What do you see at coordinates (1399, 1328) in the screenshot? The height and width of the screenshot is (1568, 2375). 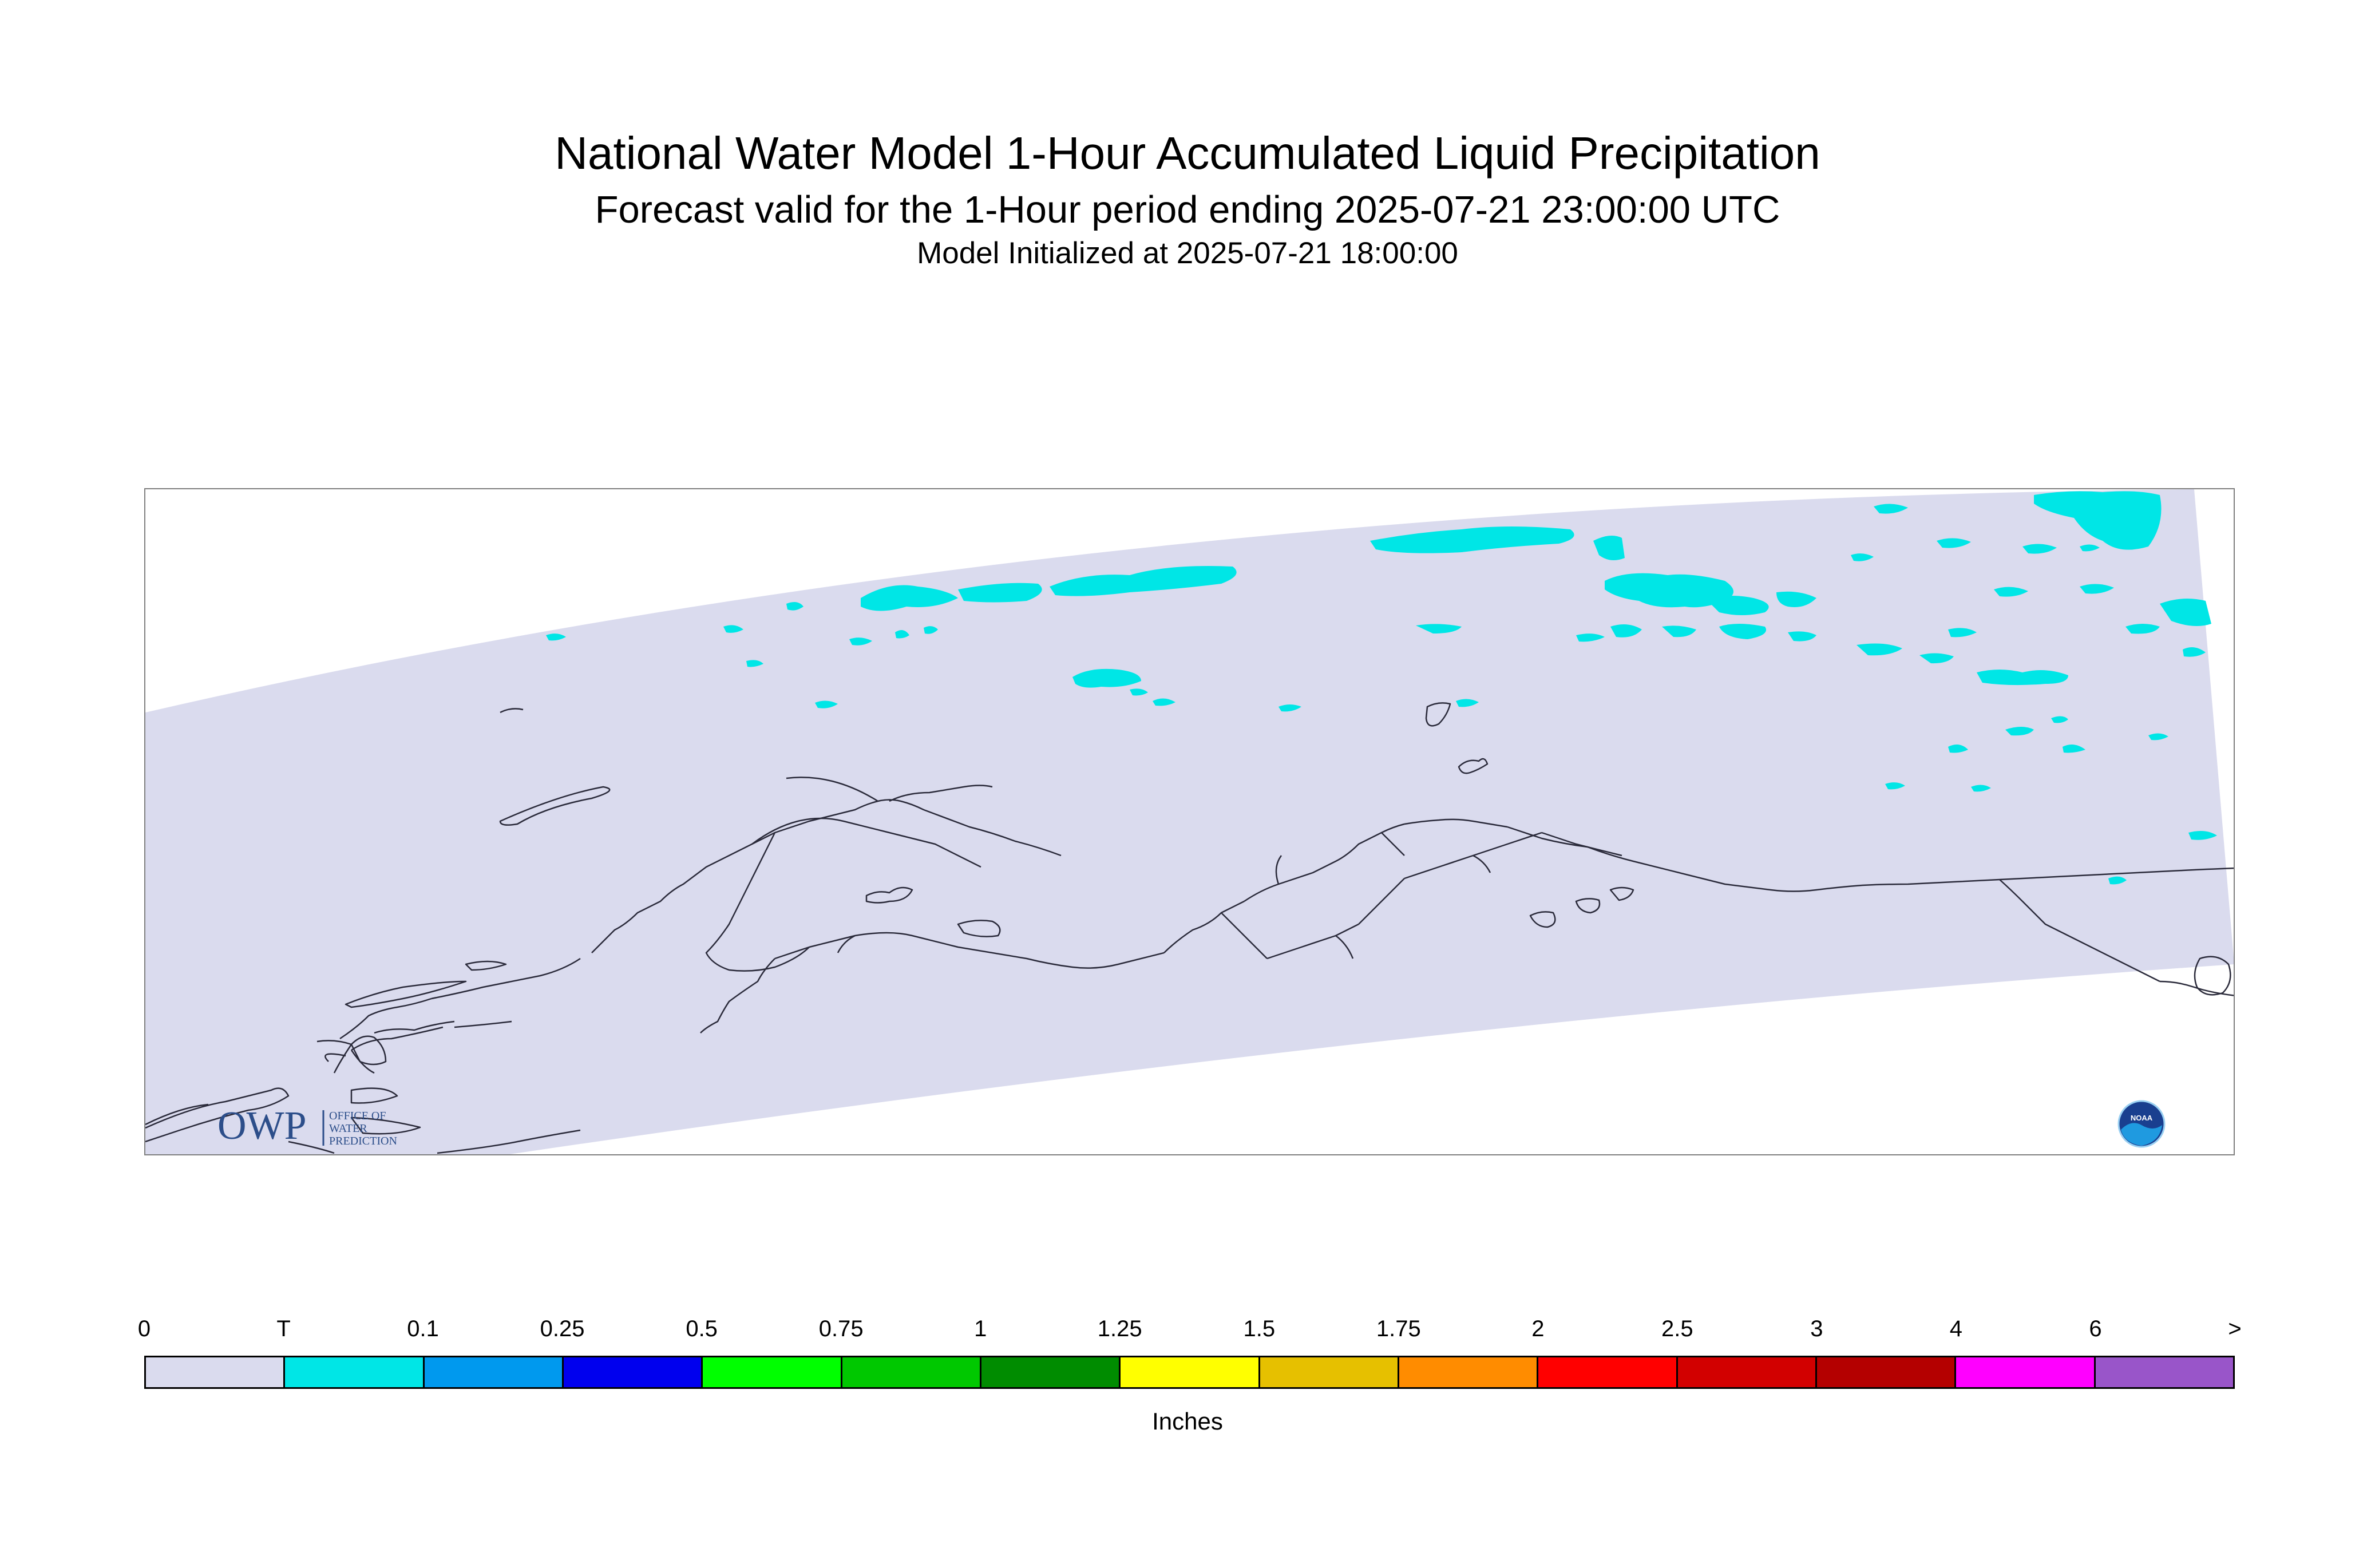 I see `legend-tick-label: 1.75` at bounding box center [1399, 1328].